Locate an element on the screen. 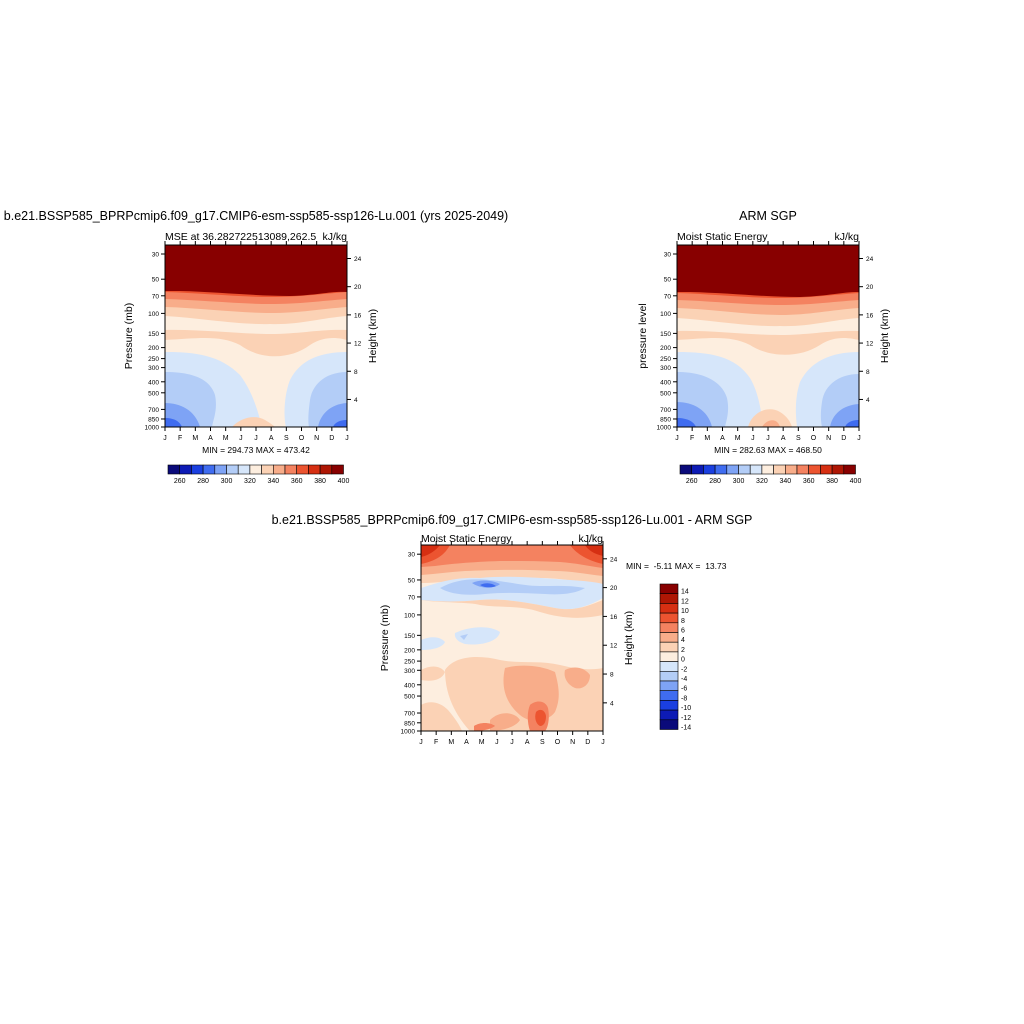 The width and height of the screenshot is (1024, 1024). panel-model-xtick-label: F is located at coordinates (180, 438).